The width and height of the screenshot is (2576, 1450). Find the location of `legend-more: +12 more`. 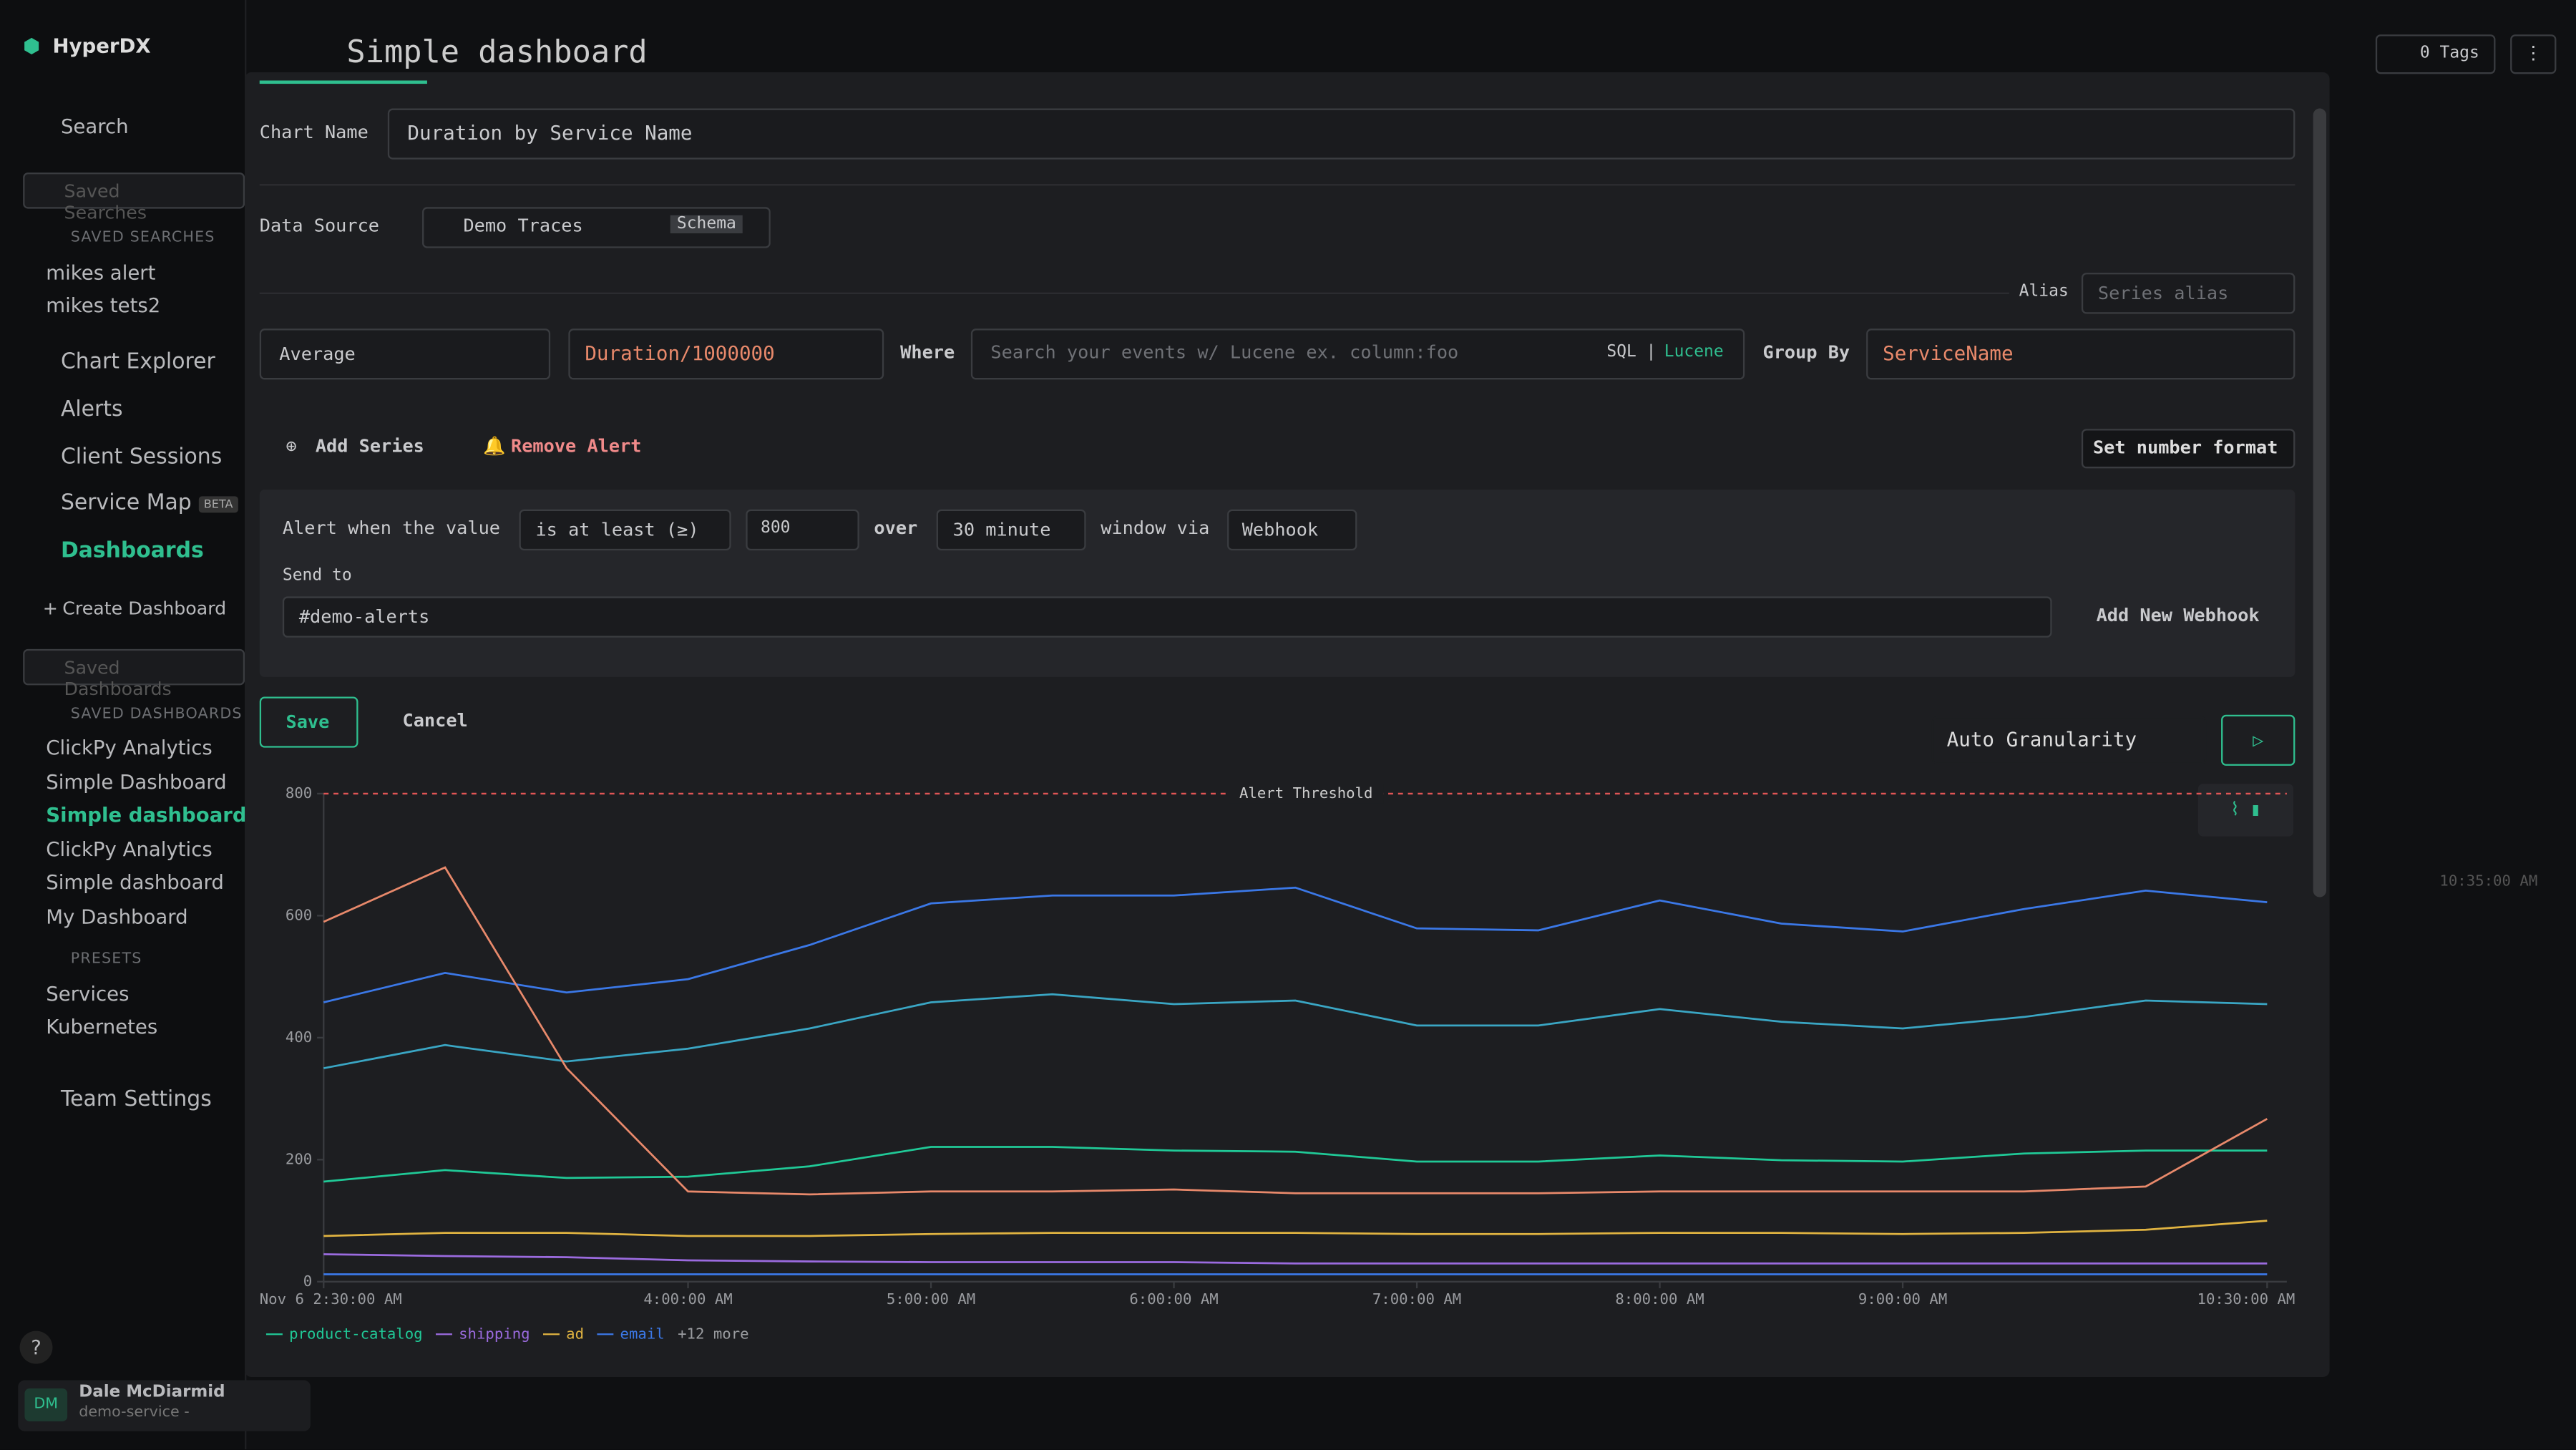

legend-more: +12 more is located at coordinates (713, 1333).